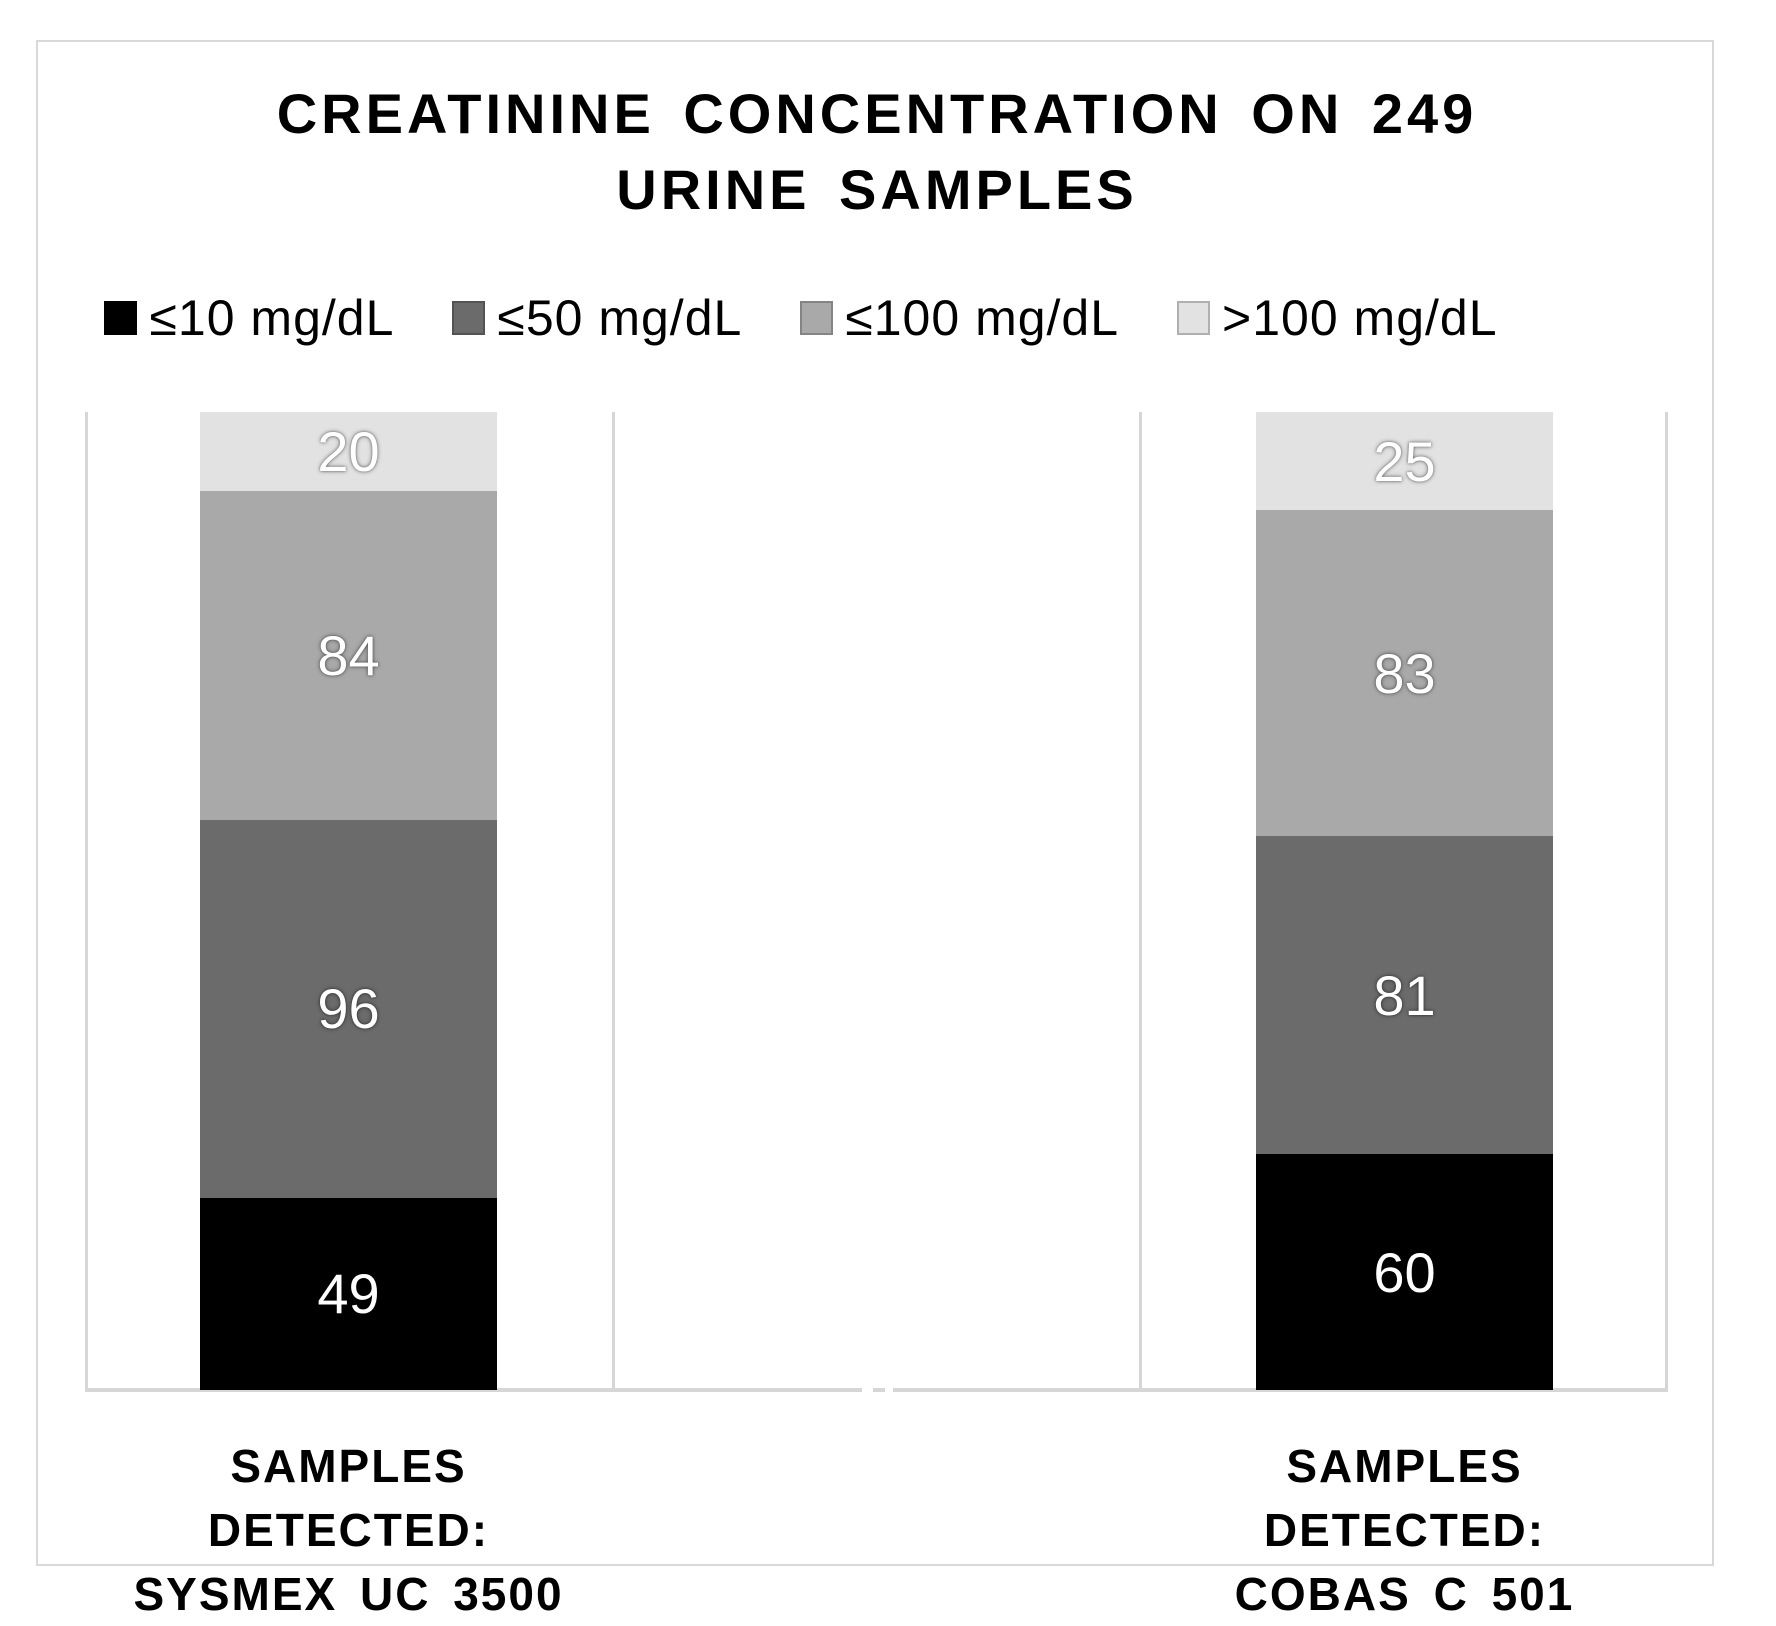  I want to click on plot-left-border-line, so click(86, 901).